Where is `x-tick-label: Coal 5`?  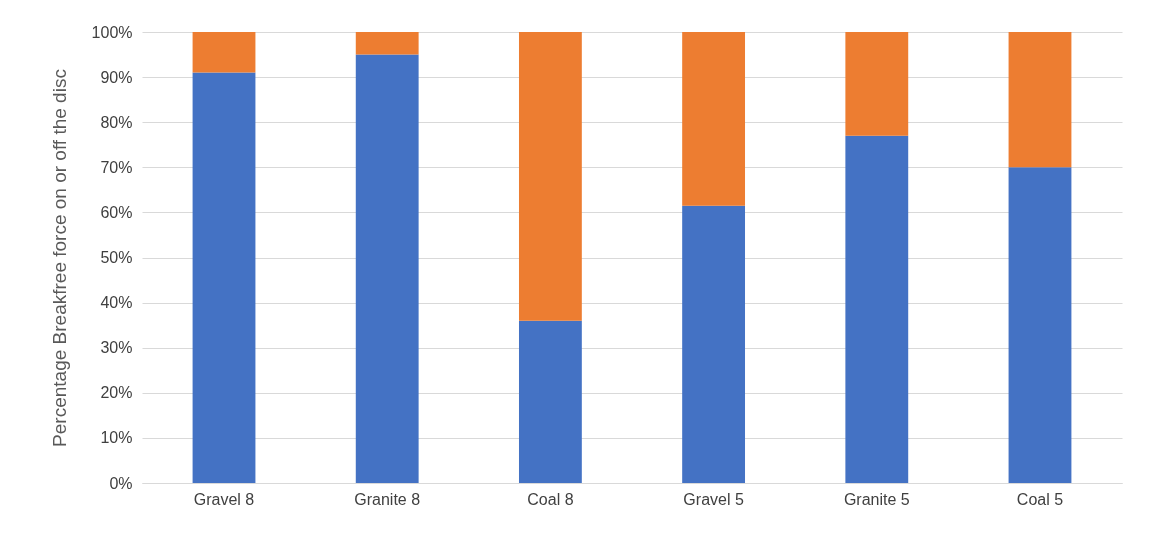 x-tick-label: Coal 5 is located at coordinates (1040, 499).